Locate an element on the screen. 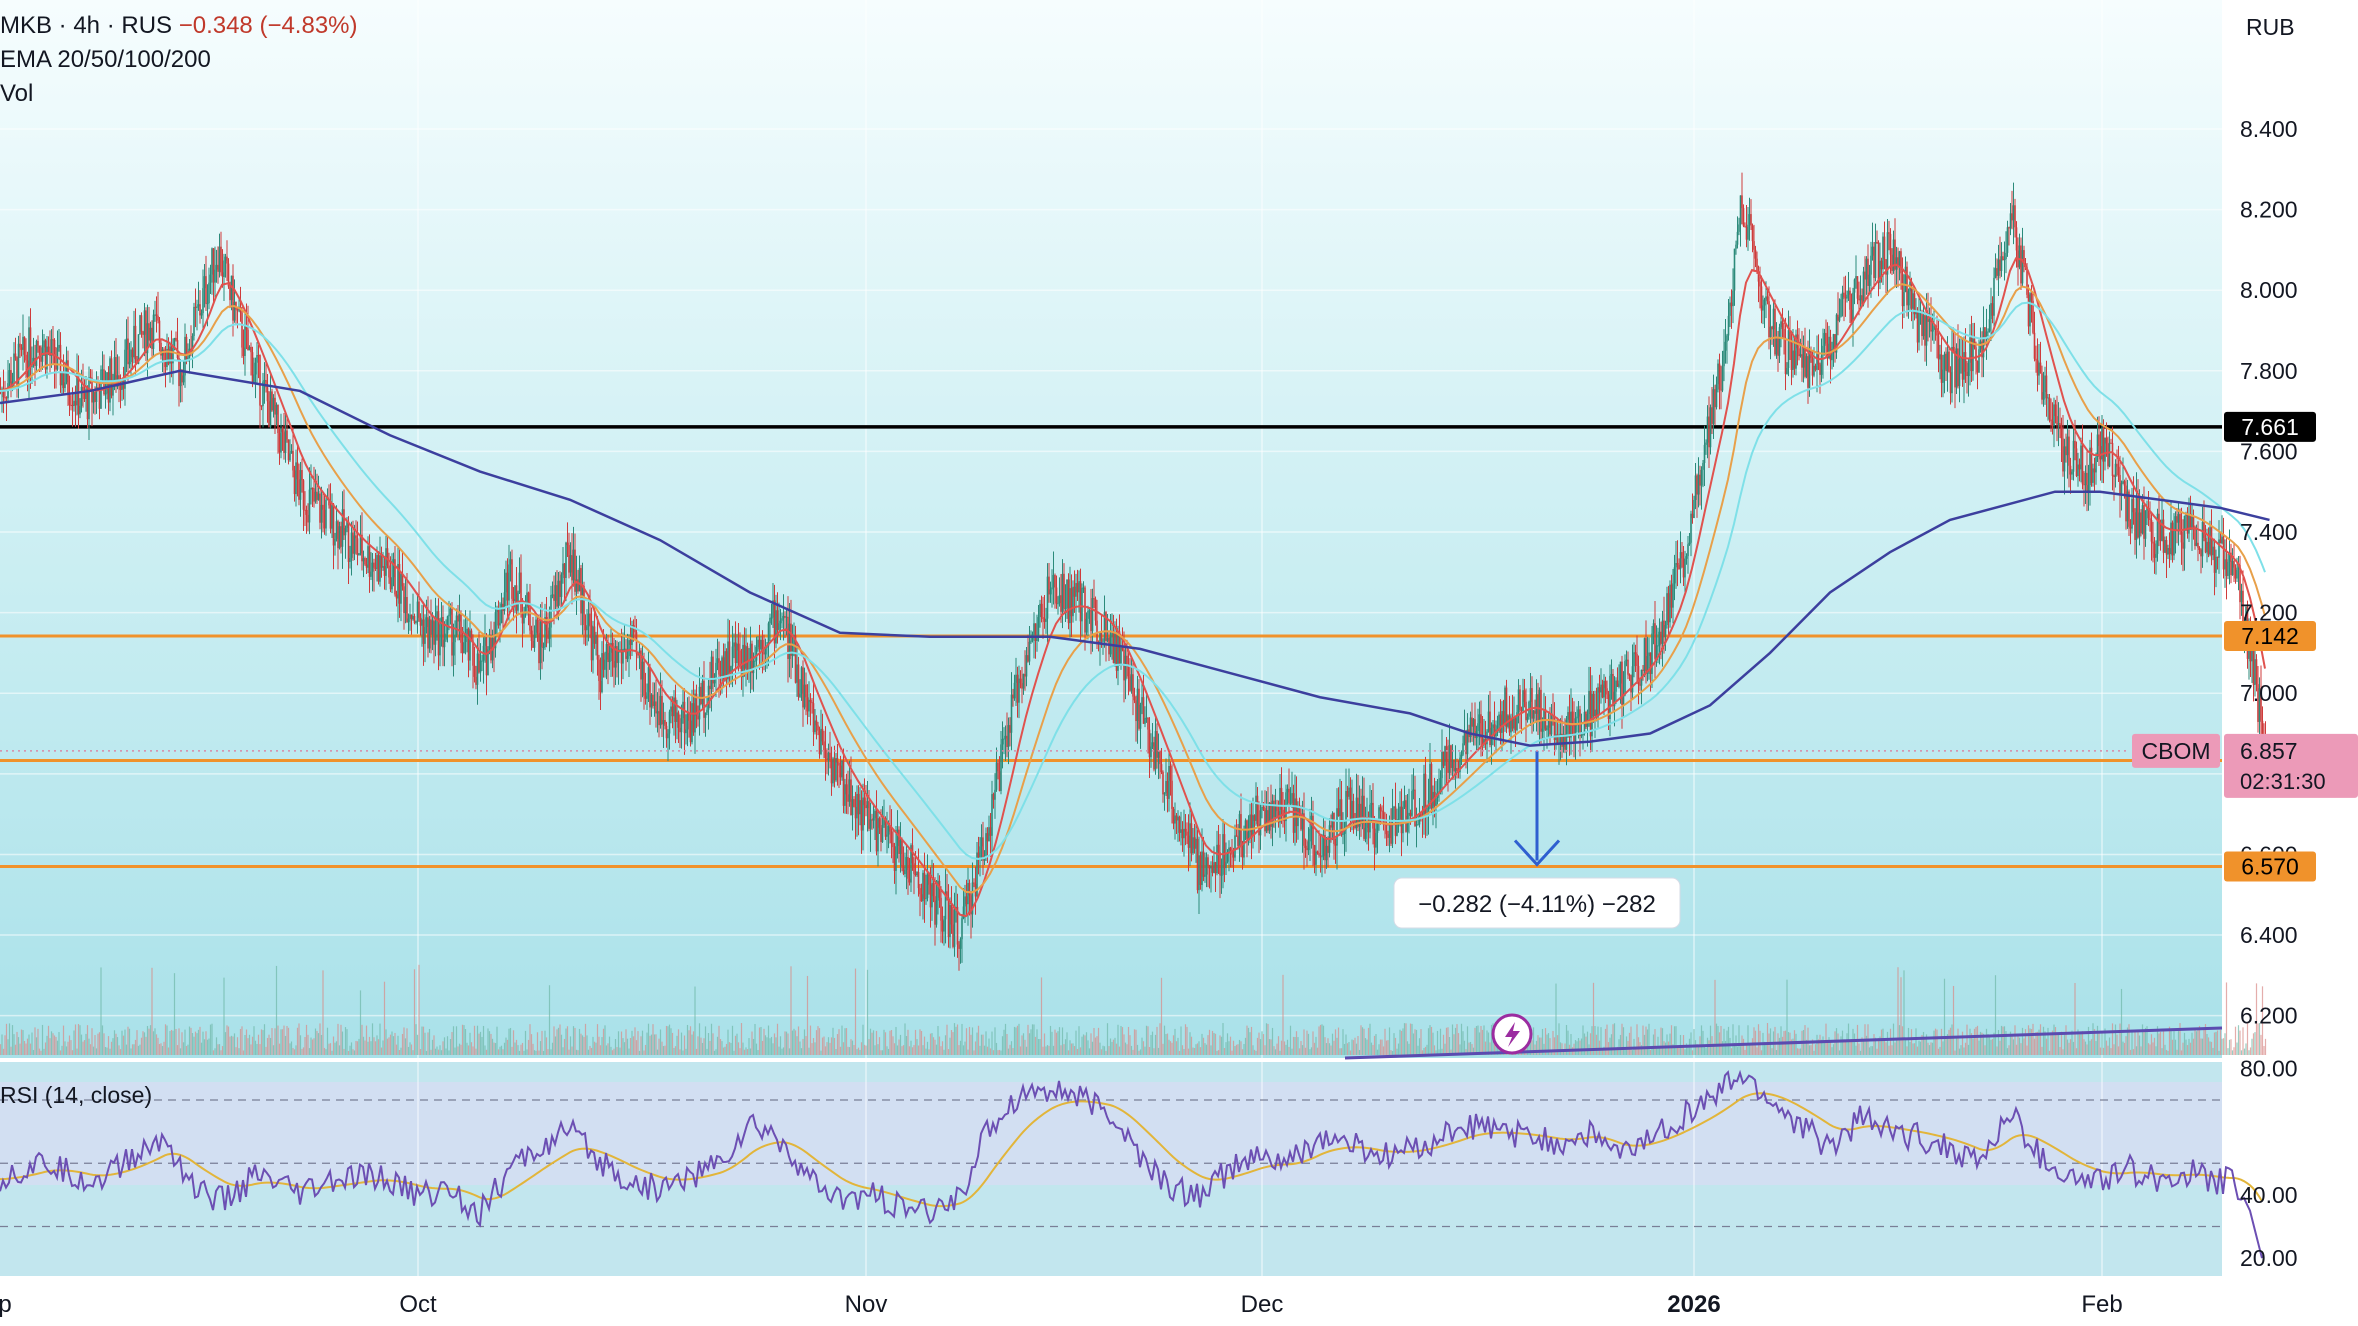 Image resolution: width=2358 pixels, height=1326 pixels. price-tick-label: 7.000 is located at coordinates (2269, 693).